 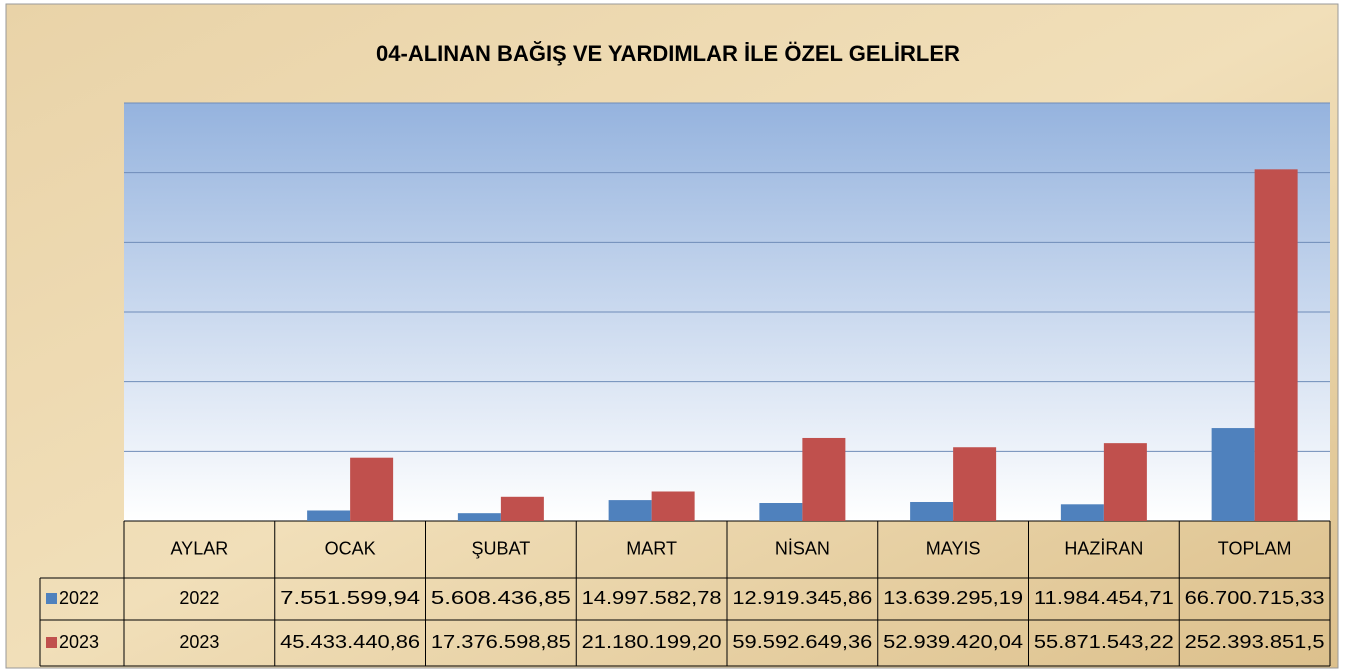 What do you see at coordinates (199, 598) in the screenshot?
I see `row-label: 2022` at bounding box center [199, 598].